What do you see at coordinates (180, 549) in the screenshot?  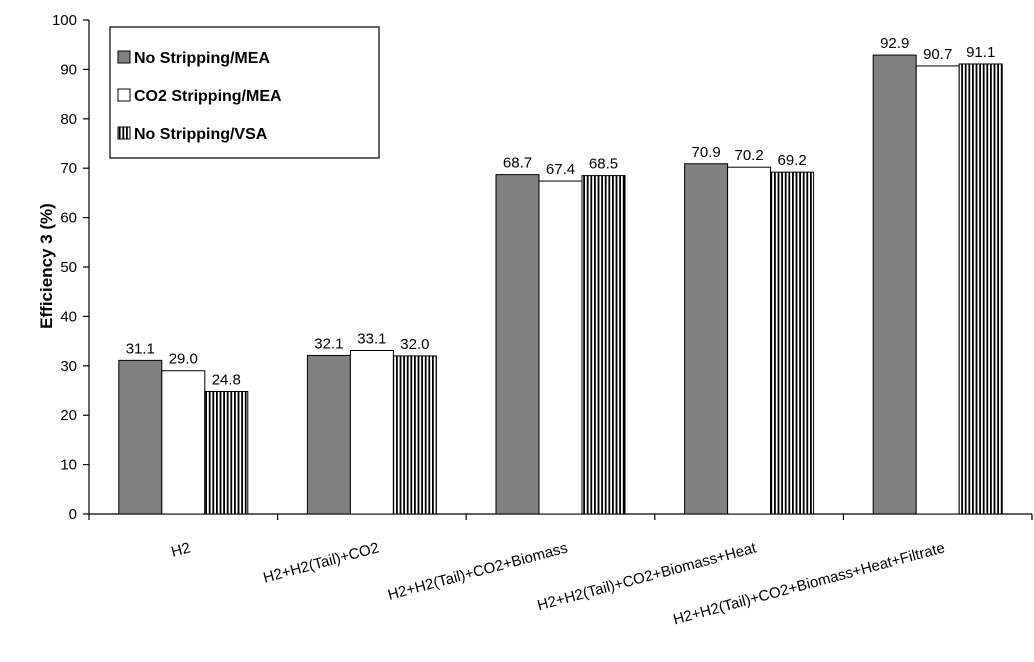 I see `category-label: H2` at bounding box center [180, 549].